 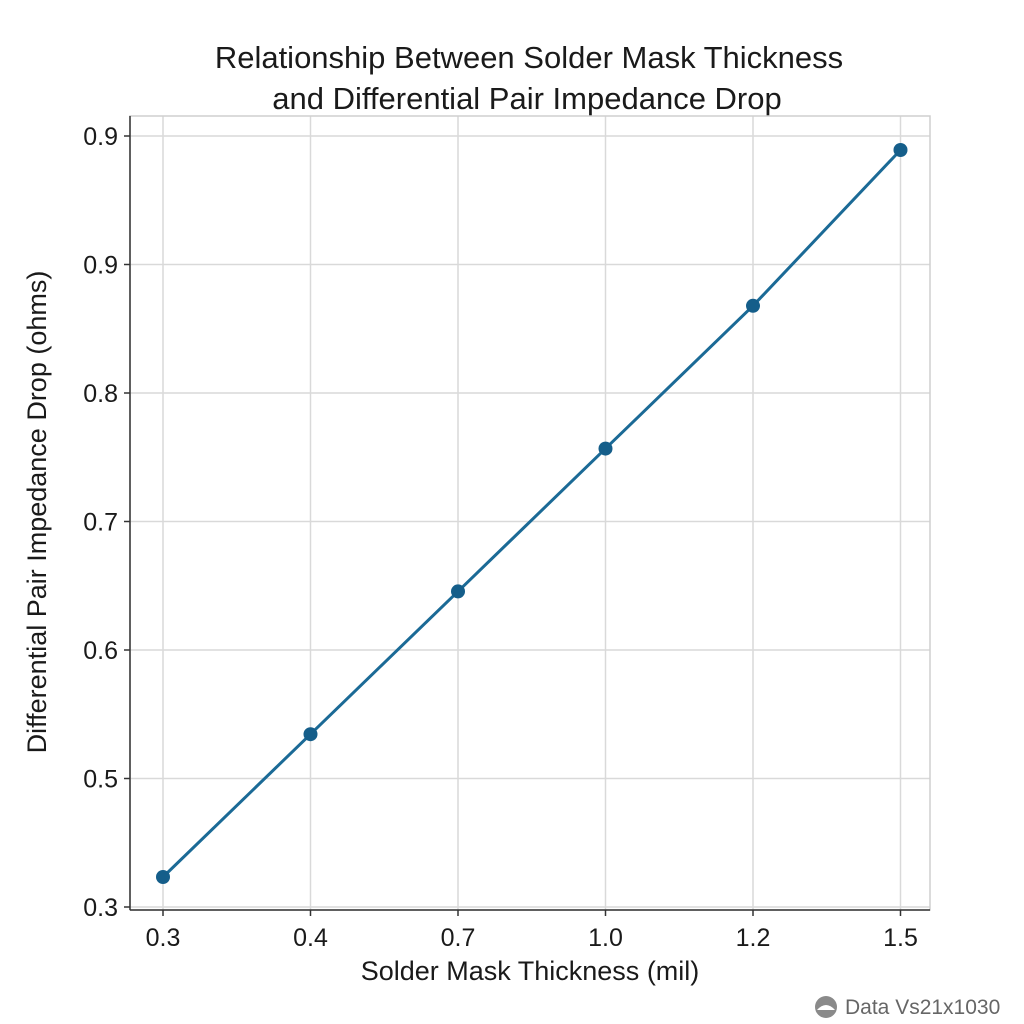 What do you see at coordinates (100, 523) in the screenshot?
I see `y-tick-label: 0.7` at bounding box center [100, 523].